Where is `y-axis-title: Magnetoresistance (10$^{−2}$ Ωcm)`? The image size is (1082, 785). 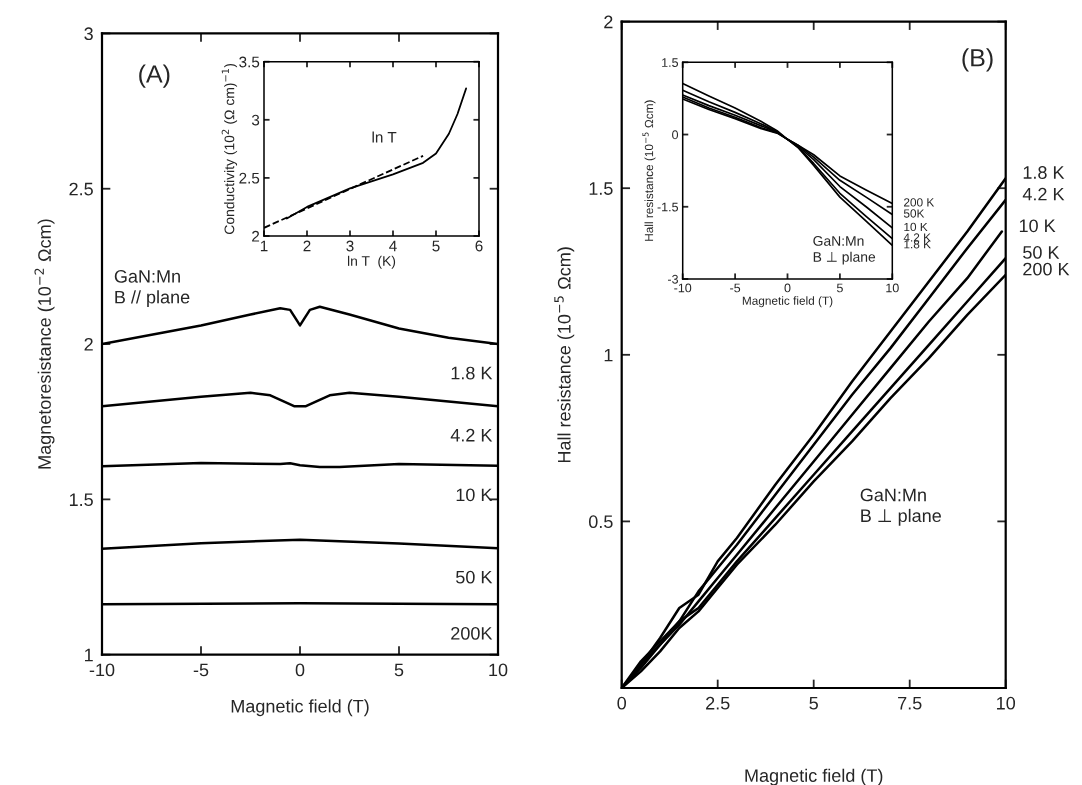
y-axis-title: Magnetoresistance (10$^{−2}$ Ωcm) is located at coordinates (44, 344).